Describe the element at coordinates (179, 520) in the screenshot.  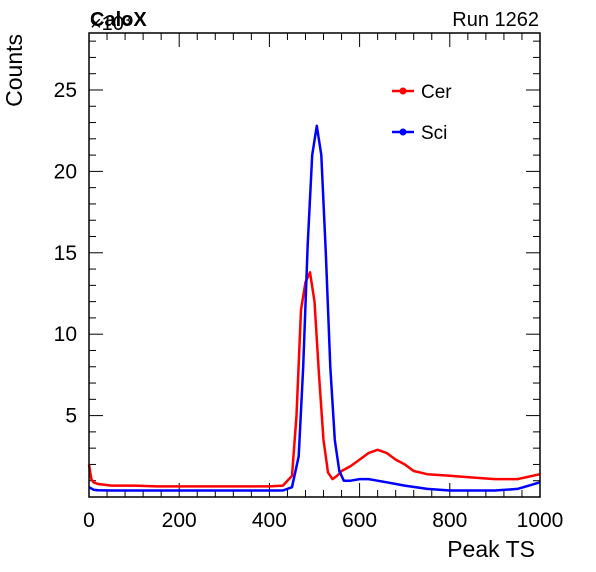
I see `x-tick-label: 200` at that location.